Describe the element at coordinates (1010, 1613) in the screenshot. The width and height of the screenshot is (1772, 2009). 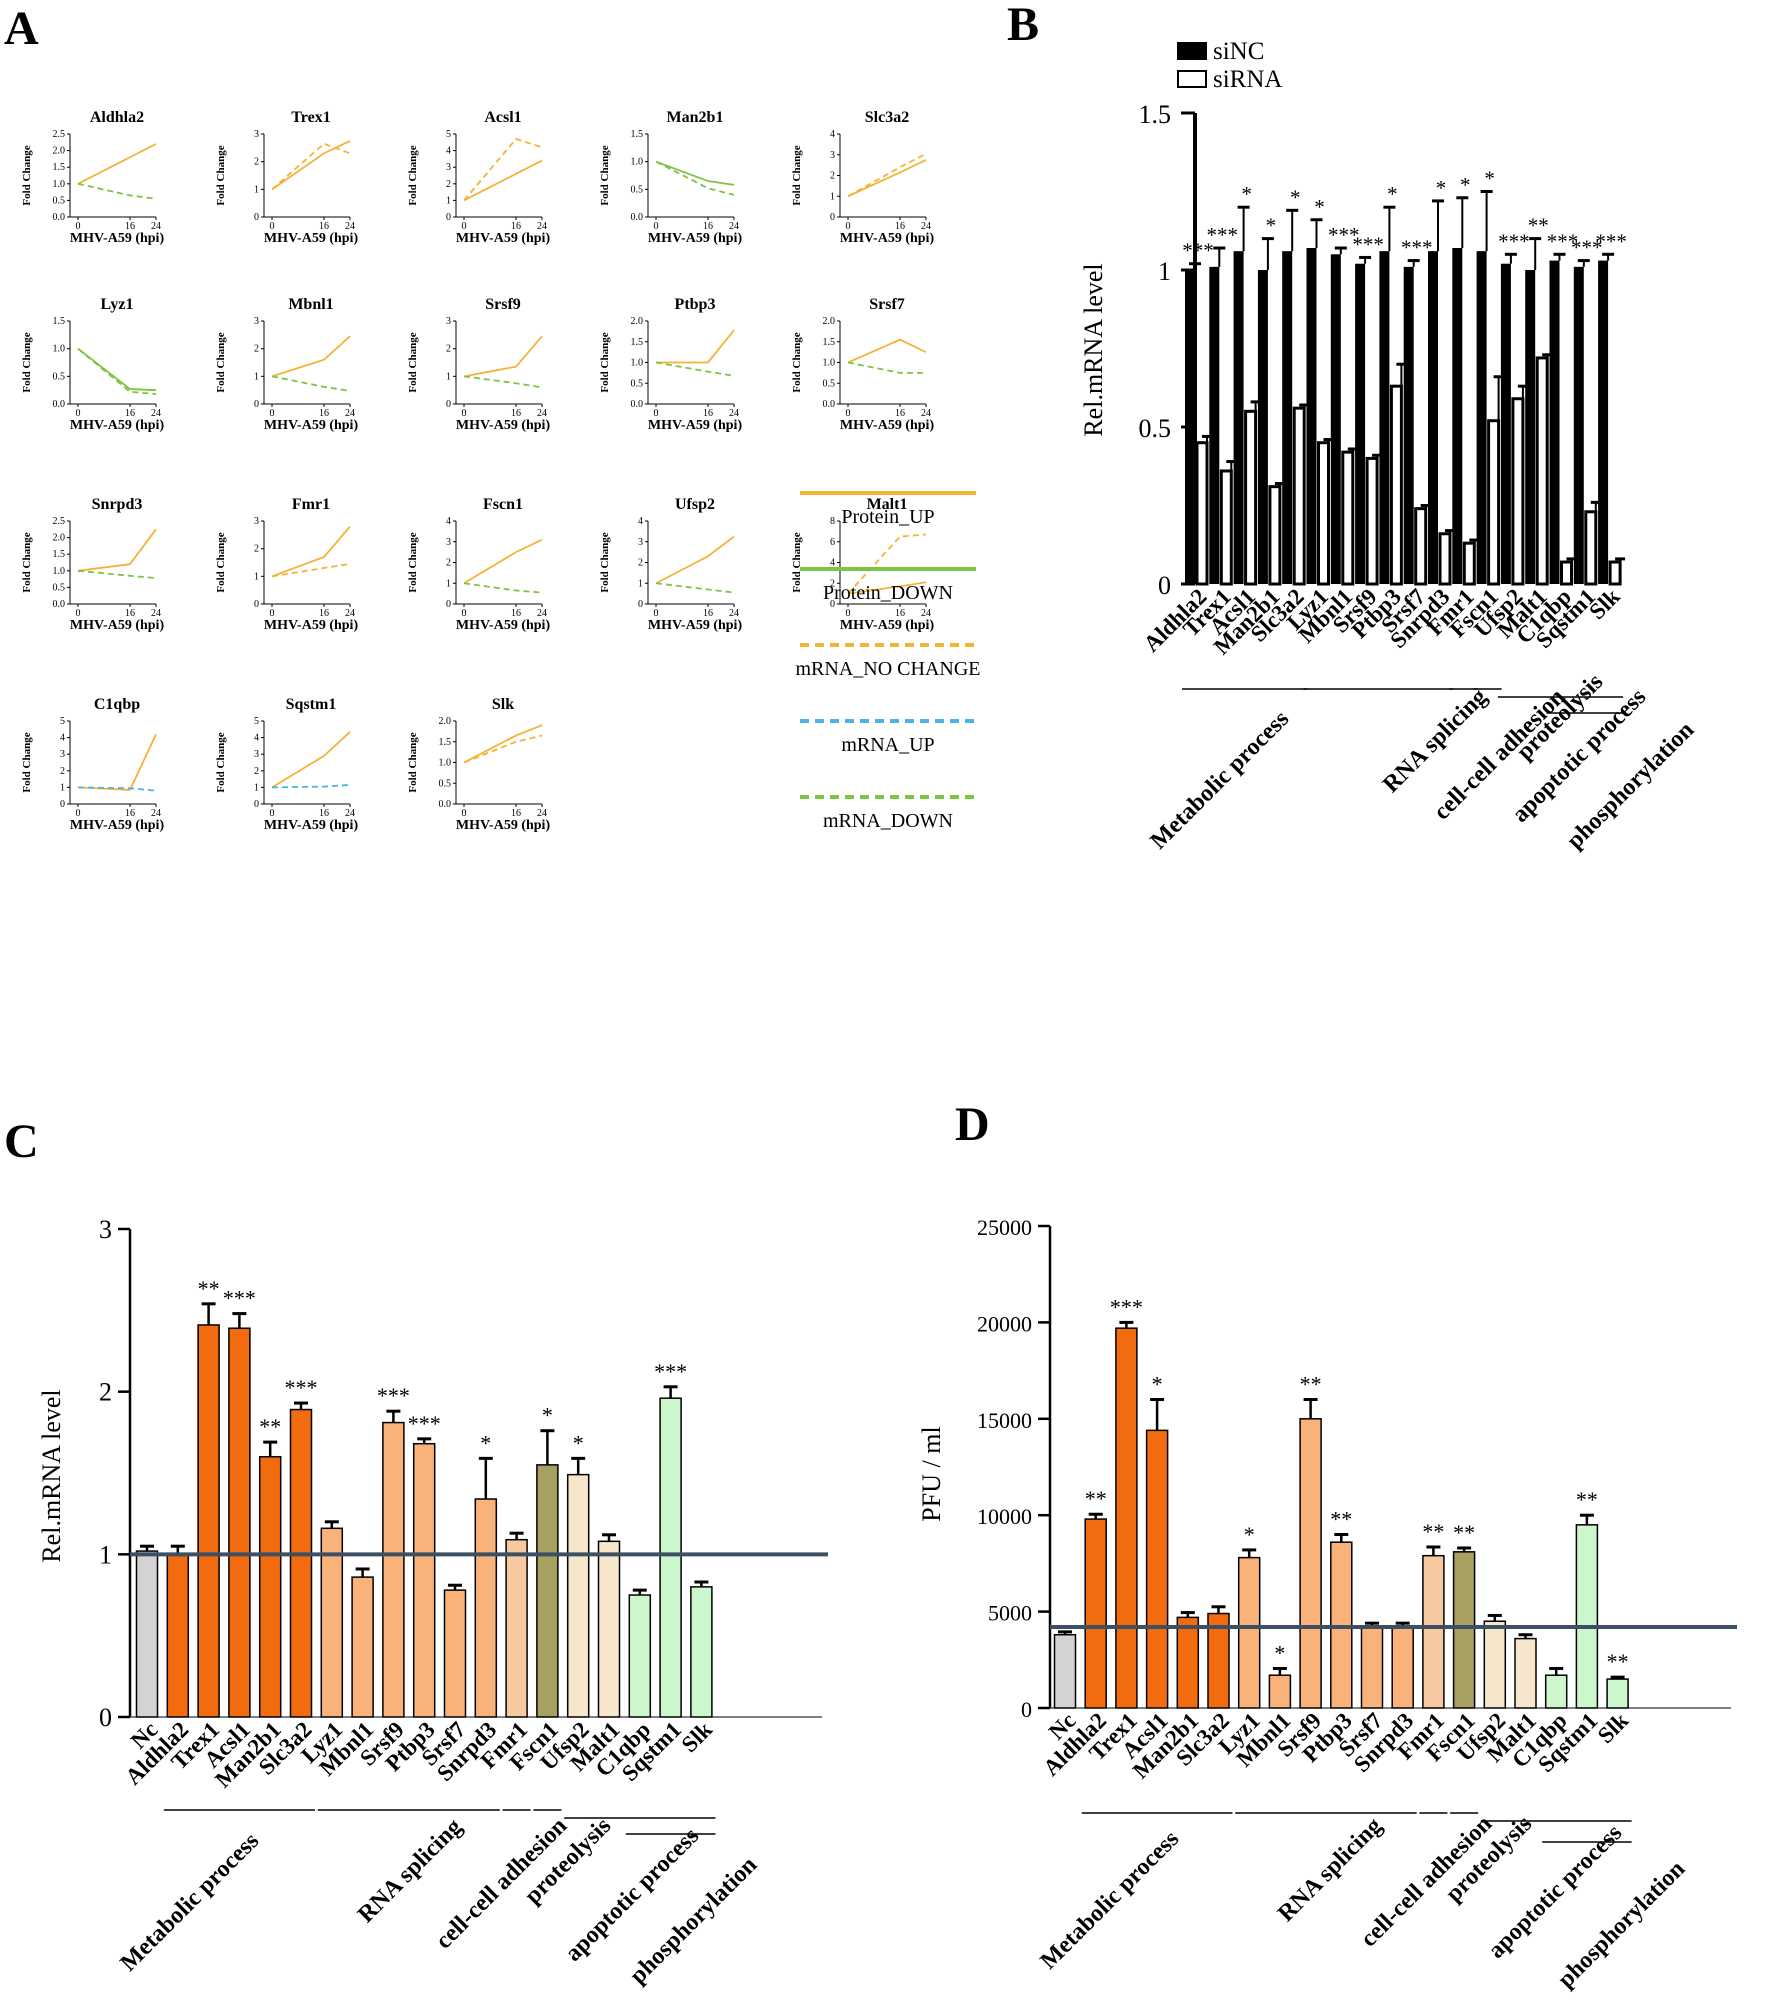
I see `y-tick-label: 5000` at that location.